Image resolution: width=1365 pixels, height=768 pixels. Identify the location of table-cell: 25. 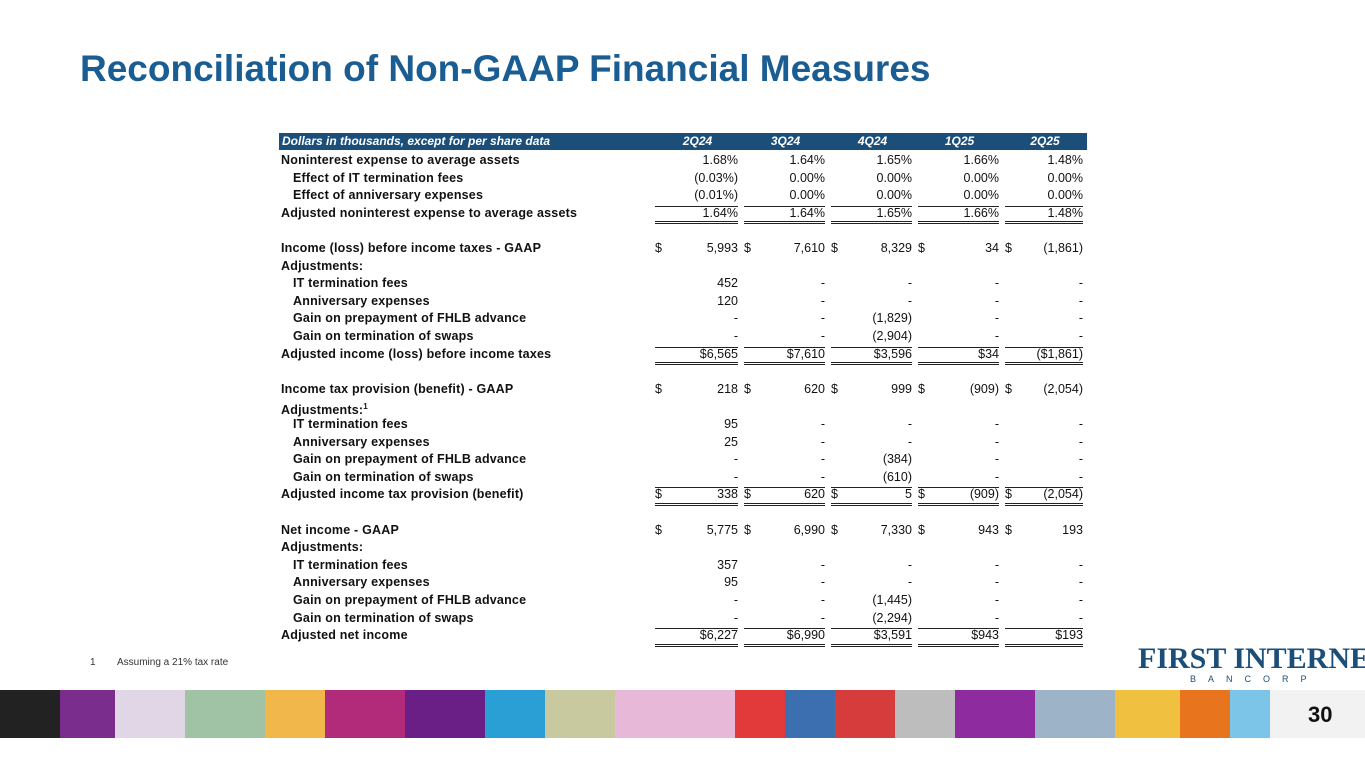
(731, 441).